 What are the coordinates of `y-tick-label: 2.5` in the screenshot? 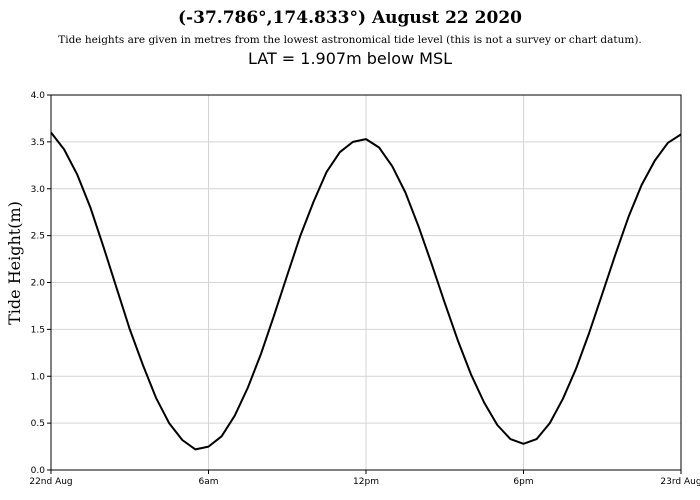 It's located at (38, 237).